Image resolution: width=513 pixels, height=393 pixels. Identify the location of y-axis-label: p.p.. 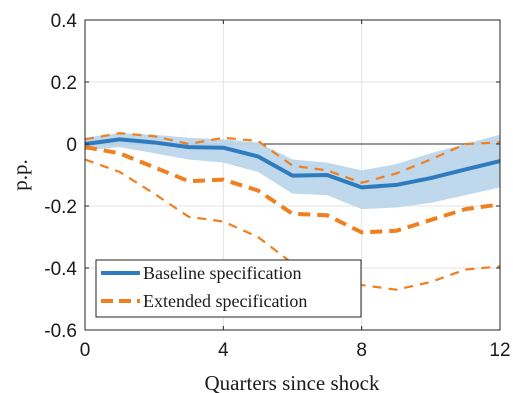
(20, 175).